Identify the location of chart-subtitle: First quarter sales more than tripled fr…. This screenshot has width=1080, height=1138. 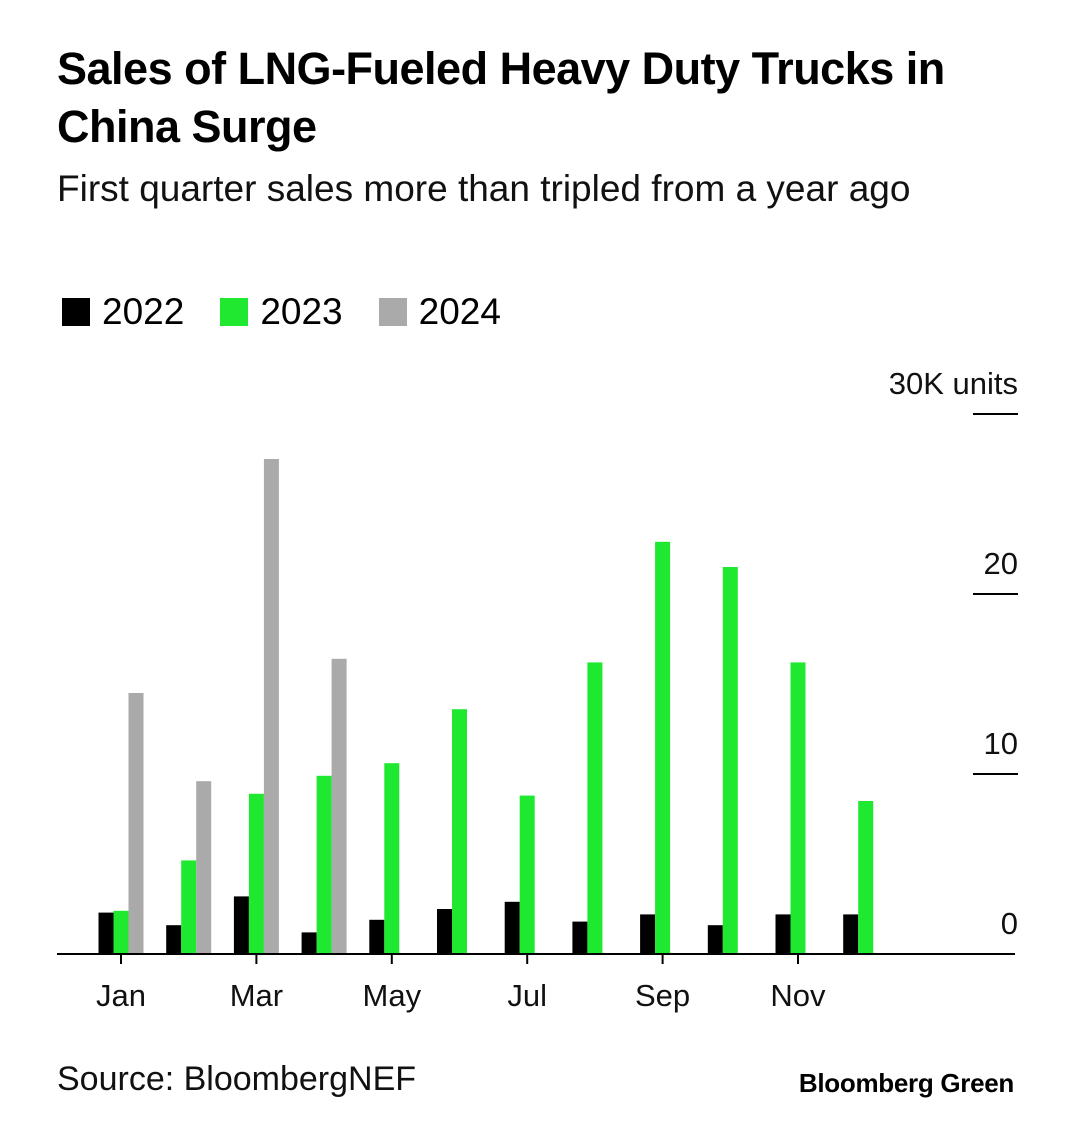
(484, 188).